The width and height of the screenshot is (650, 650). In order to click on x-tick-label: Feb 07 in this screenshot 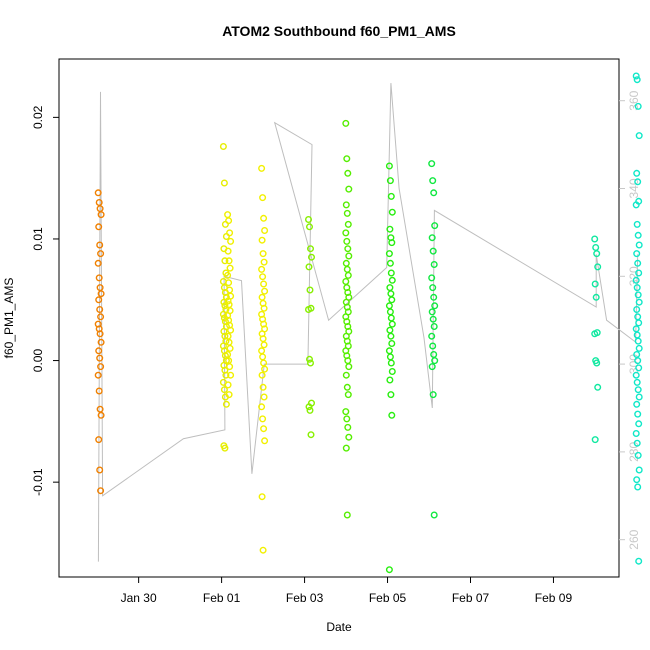, I will do `click(471, 598)`.